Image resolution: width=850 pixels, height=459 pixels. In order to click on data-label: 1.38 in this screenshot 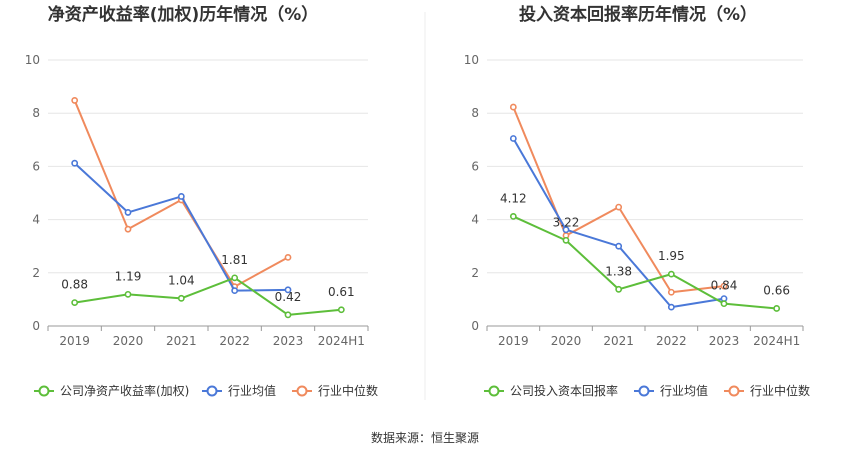, I will do `click(618, 271)`.